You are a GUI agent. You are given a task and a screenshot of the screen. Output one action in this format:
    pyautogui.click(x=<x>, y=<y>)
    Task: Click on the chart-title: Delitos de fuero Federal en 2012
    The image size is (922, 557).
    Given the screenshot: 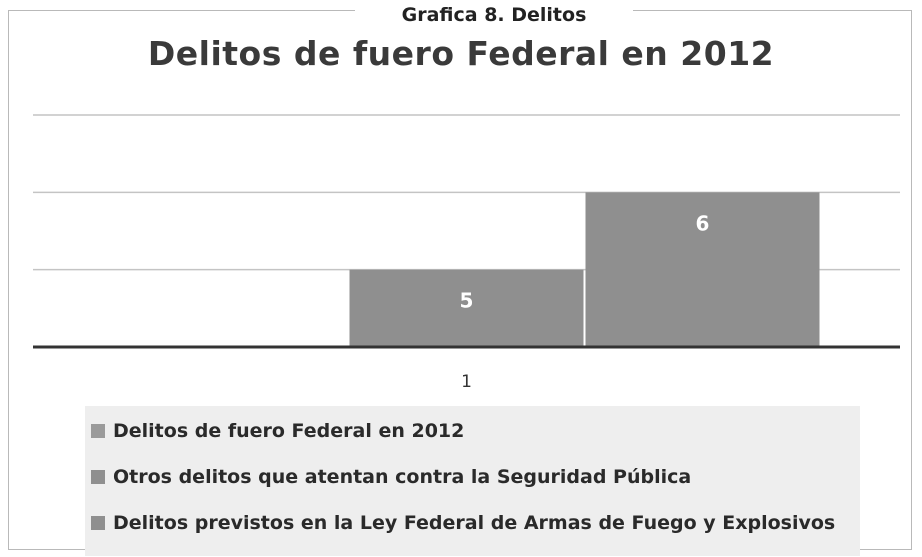 What is the action you would take?
    pyautogui.click(x=461, y=53)
    